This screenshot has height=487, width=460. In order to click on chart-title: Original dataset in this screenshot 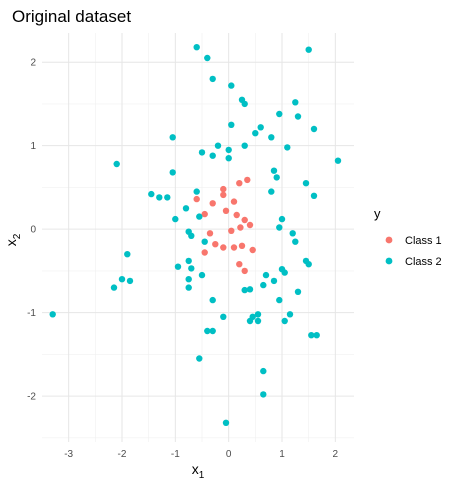, I will do `click(71, 16)`.